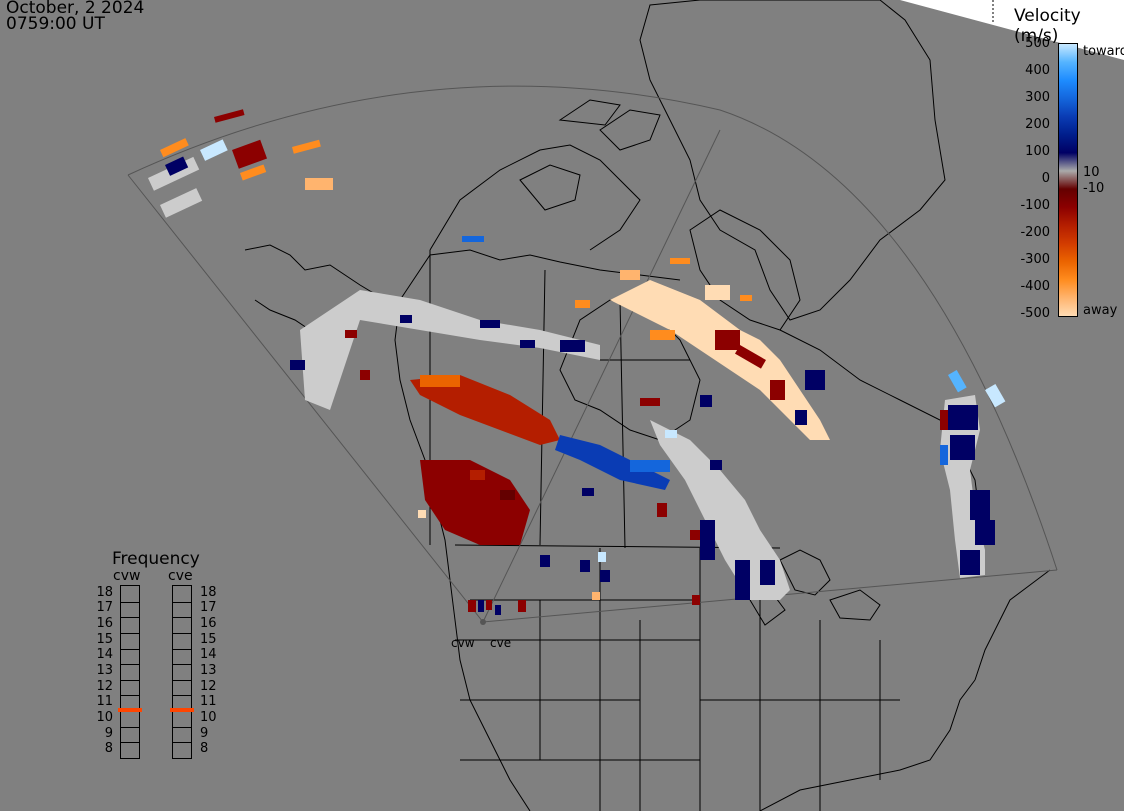 The image size is (1124, 811). What do you see at coordinates (1035, 232) in the screenshot?
I see `colorbar-tick: -200` at bounding box center [1035, 232].